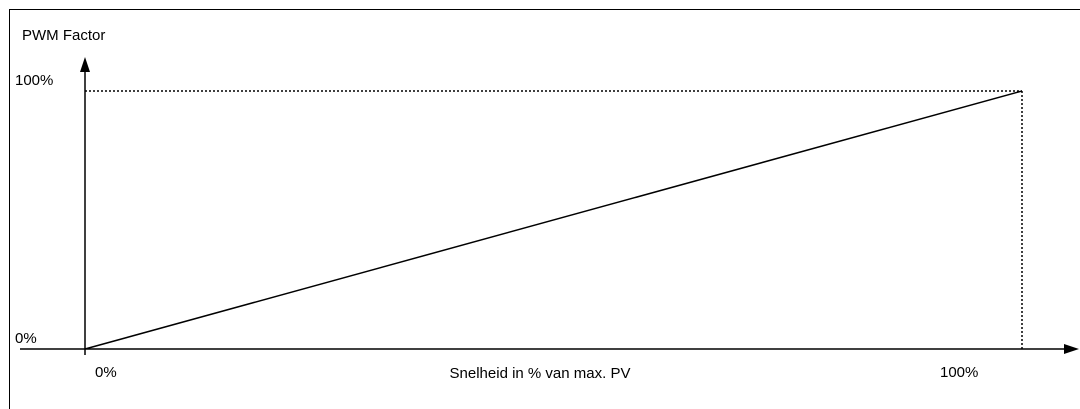 The height and width of the screenshot is (409, 1080). What do you see at coordinates (959, 372) in the screenshot?
I see `x-tick-label: 100%` at bounding box center [959, 372].